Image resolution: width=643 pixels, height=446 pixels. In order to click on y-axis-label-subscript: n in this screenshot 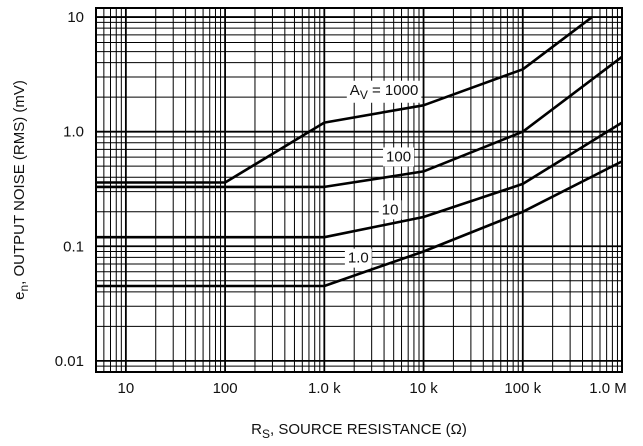, I will do `click(24, 288)`.